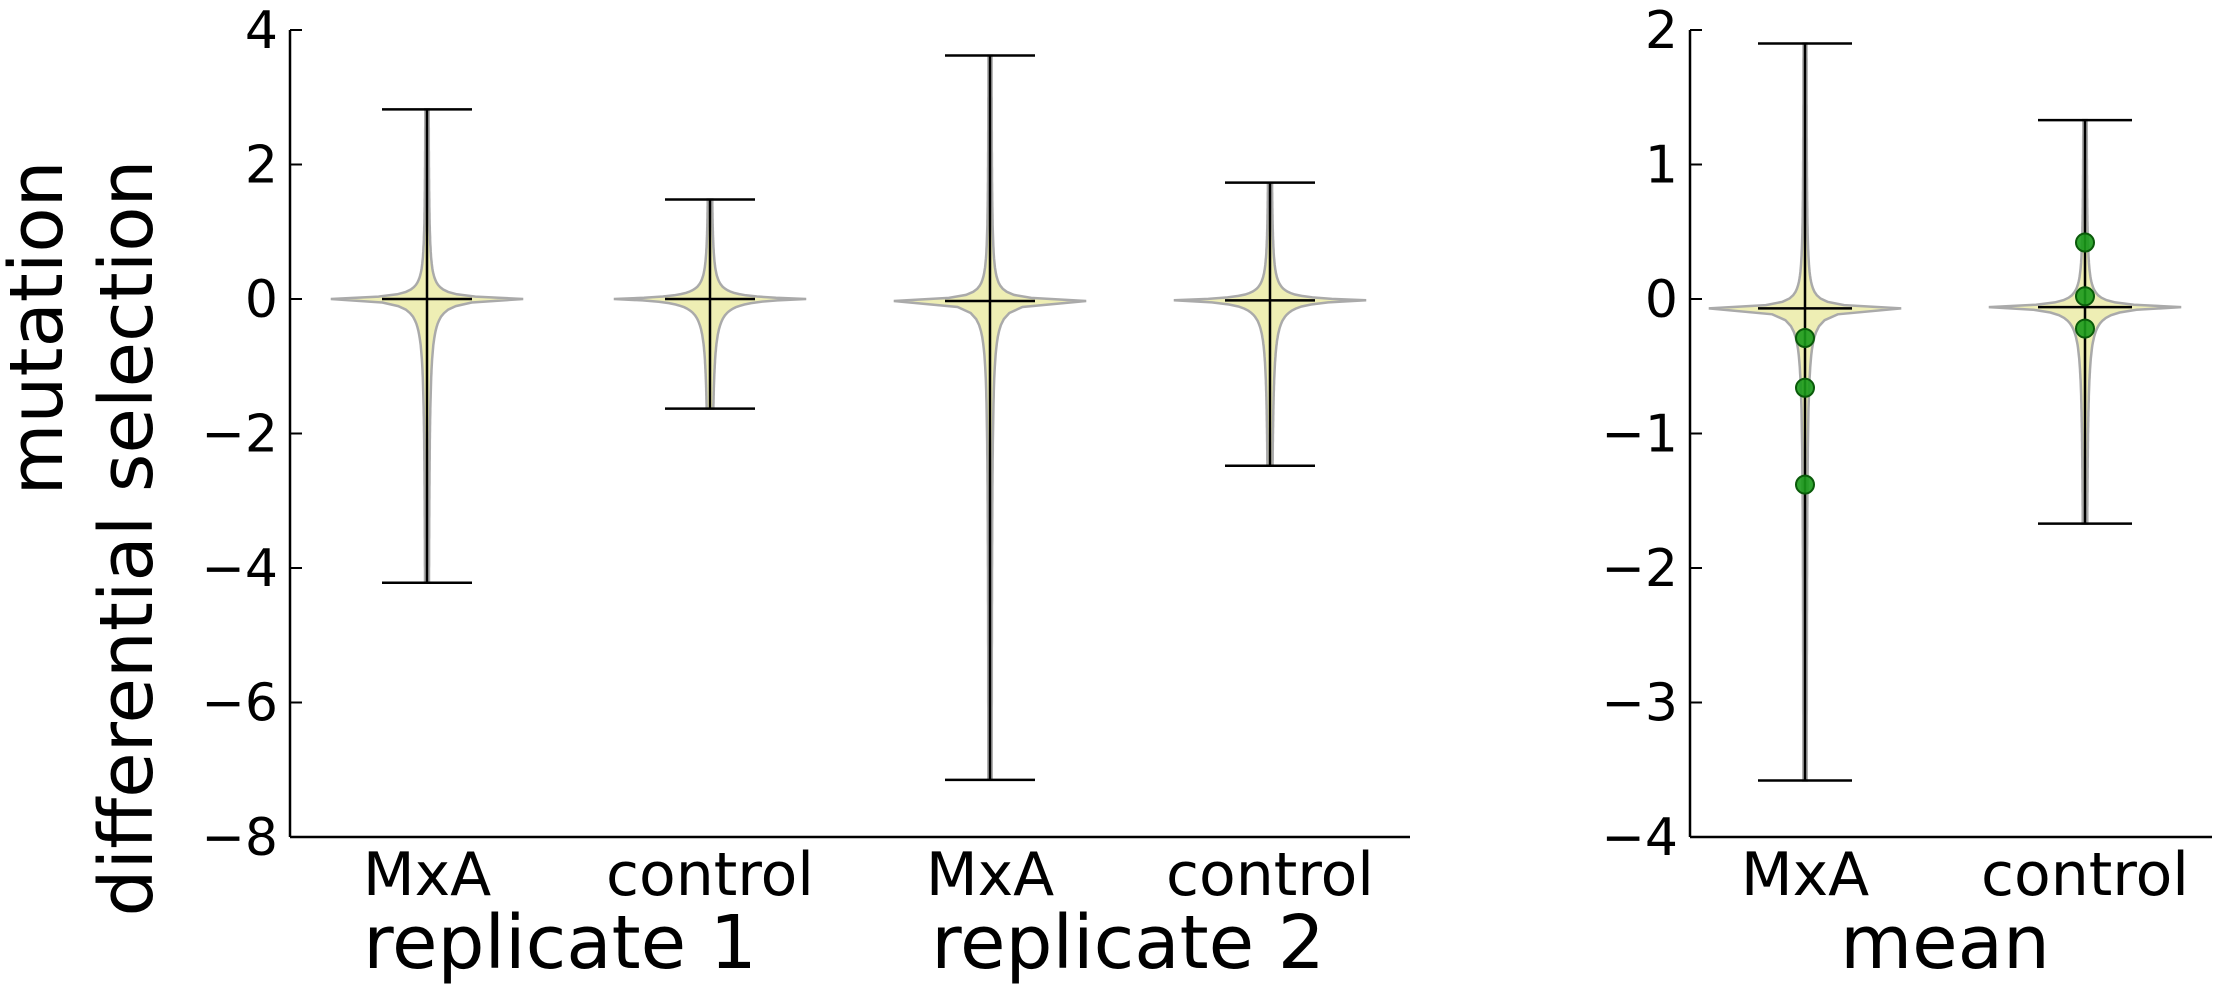 This screenshot has width=2226, height=984. What do you see at coordinates (1639, 435) in the screenshot?
I see `y-tick-label: −1` at bounding box center [1639, 435].